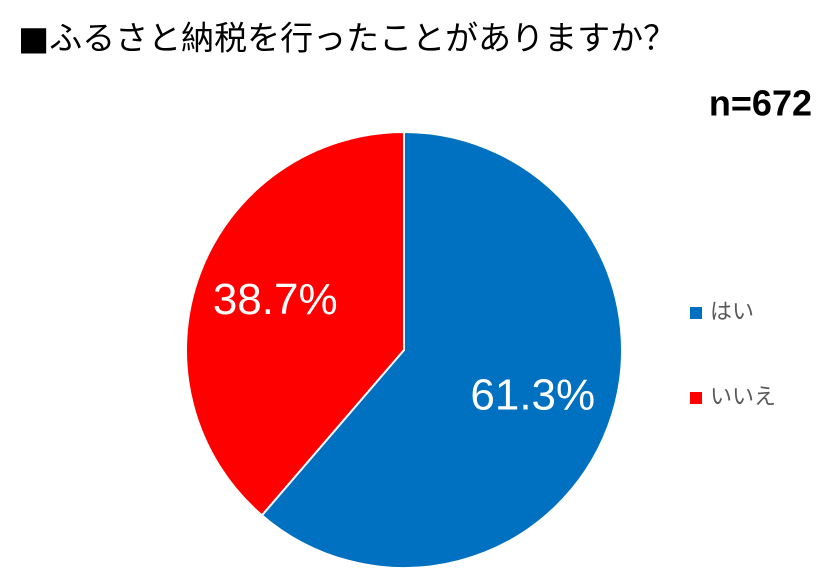  I want to click on legend-label: いいえ, so click(743, 397).